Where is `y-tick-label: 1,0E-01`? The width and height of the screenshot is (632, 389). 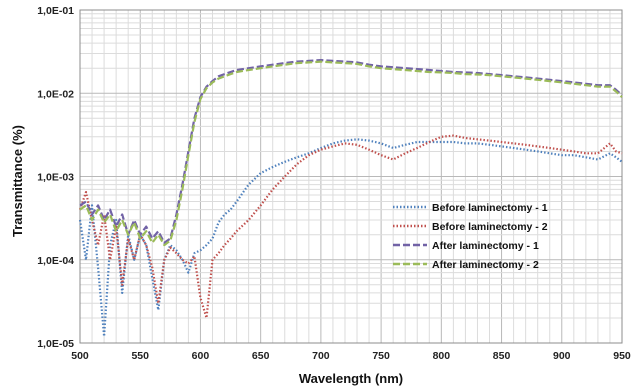
y-tick-label: 1,0E-01 is located at coordinates (55, 11).